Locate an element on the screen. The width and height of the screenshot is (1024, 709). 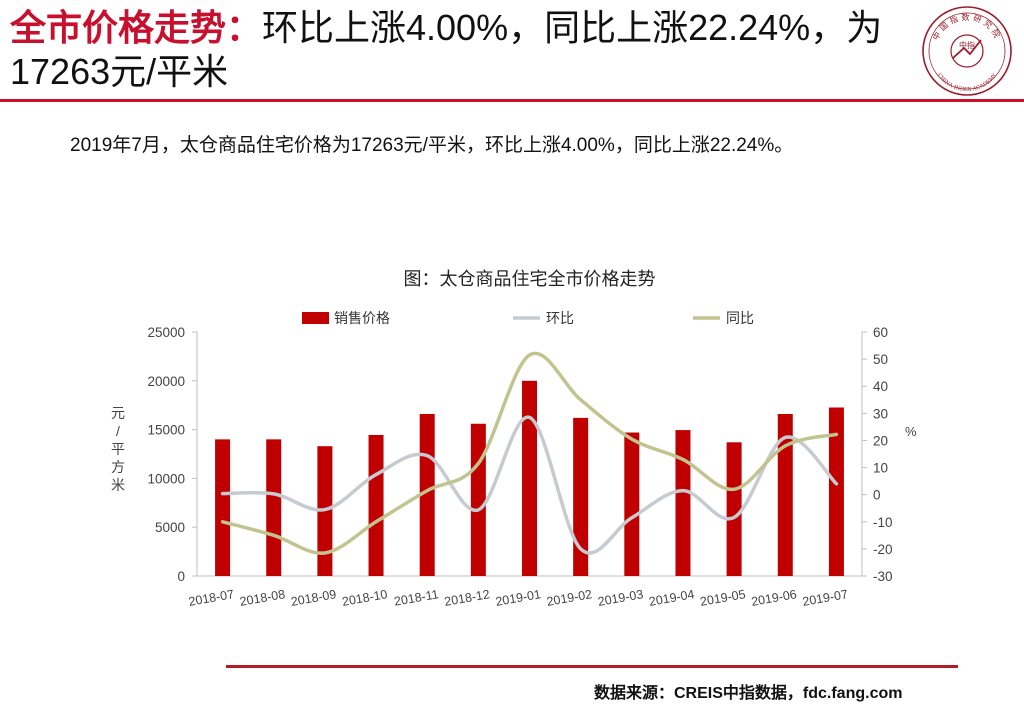
right-axis-tick-label: -30 is located at coordinates (883, 576).